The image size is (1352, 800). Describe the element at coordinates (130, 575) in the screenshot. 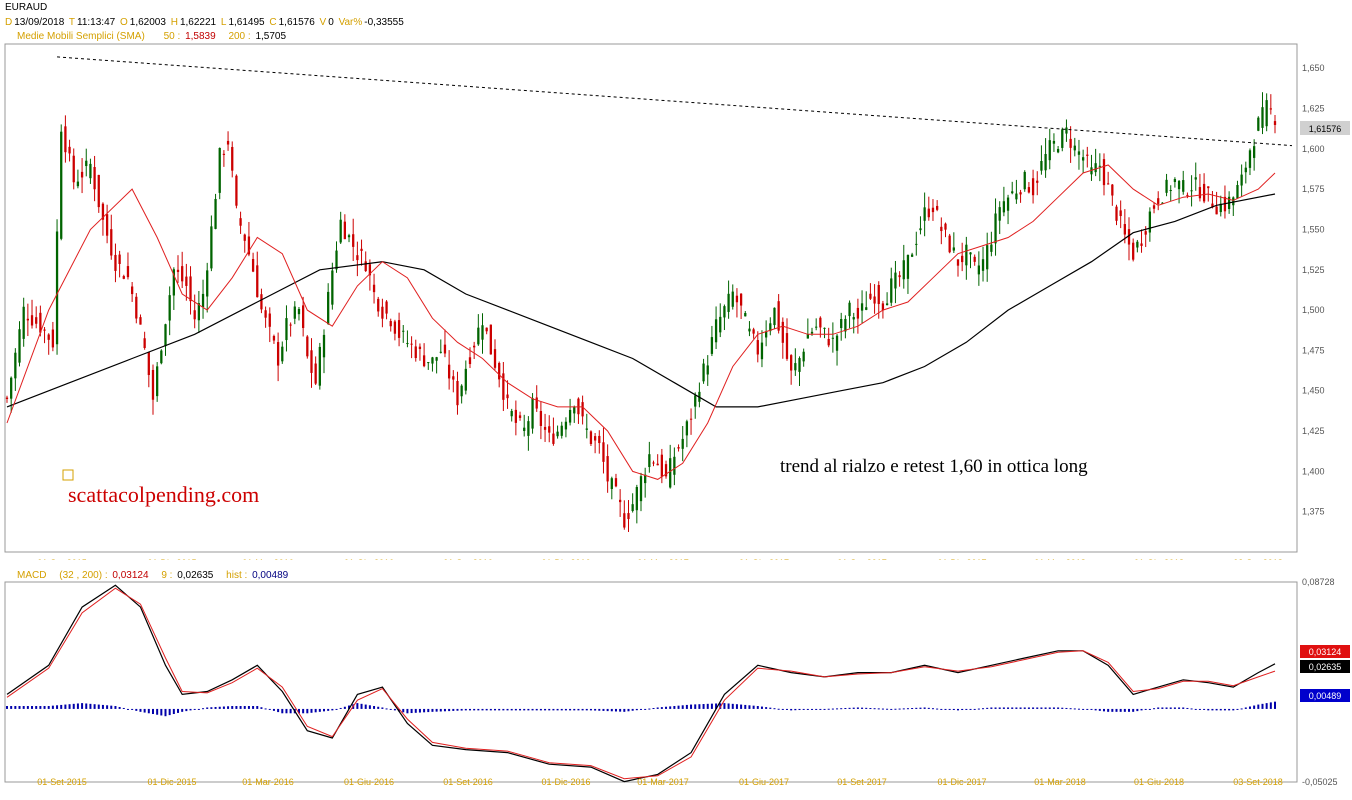

I see `macd-value: 0,03124` at that location.